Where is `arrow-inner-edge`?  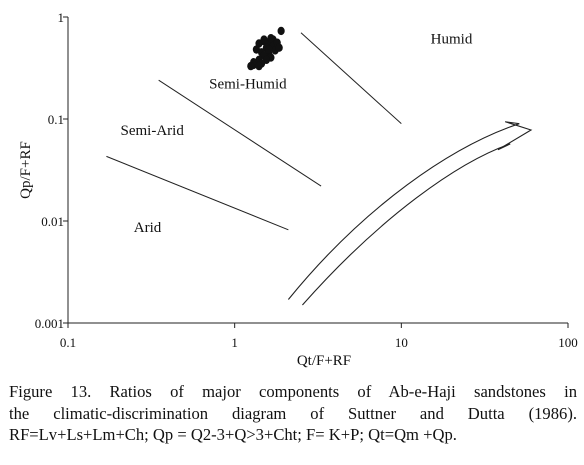 arrow-inner-edge is located at coordinates (406, 224).